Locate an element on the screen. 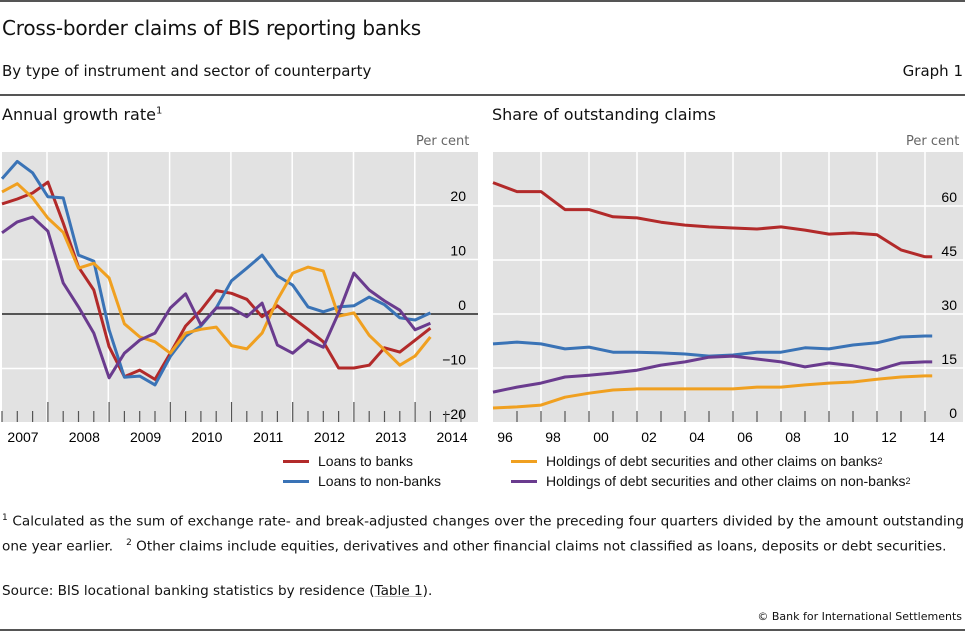  right-unit-label: Per cent is located at coordinates (933, 141).